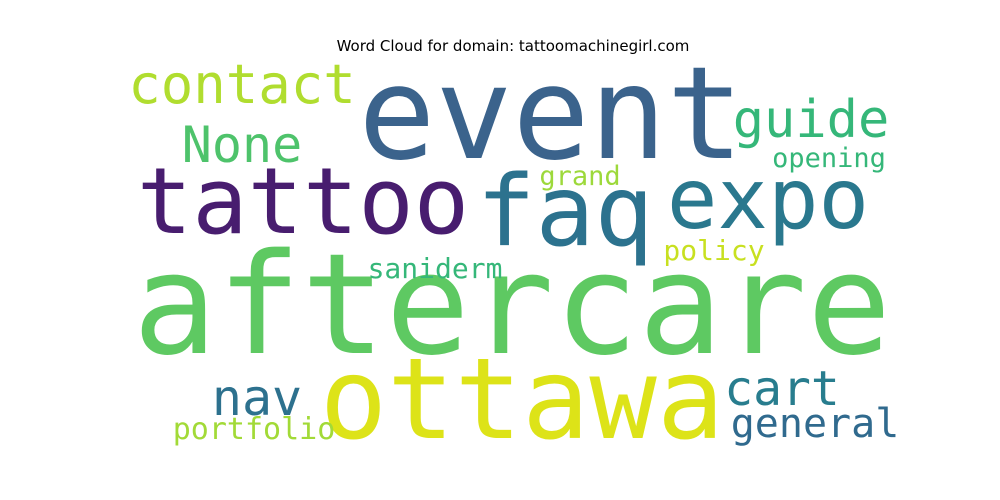  I want to click on word-tattoo: tattoo, so click(303, 201).